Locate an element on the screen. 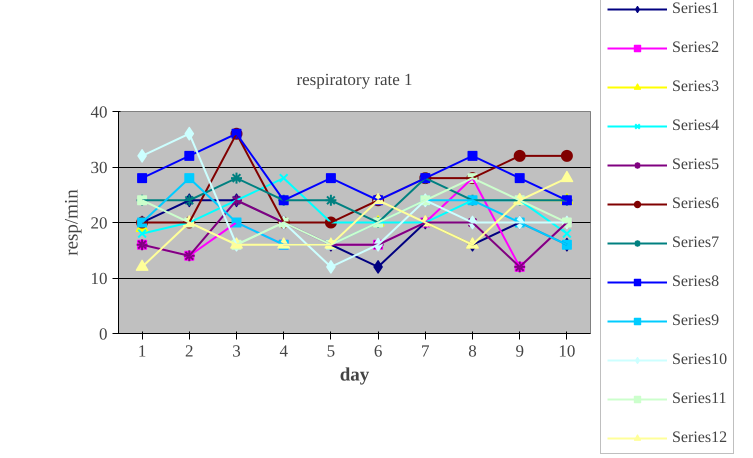 This screenshot has width=753, height=458. x-tick-label: 8 is located at coordinates (472, 351).